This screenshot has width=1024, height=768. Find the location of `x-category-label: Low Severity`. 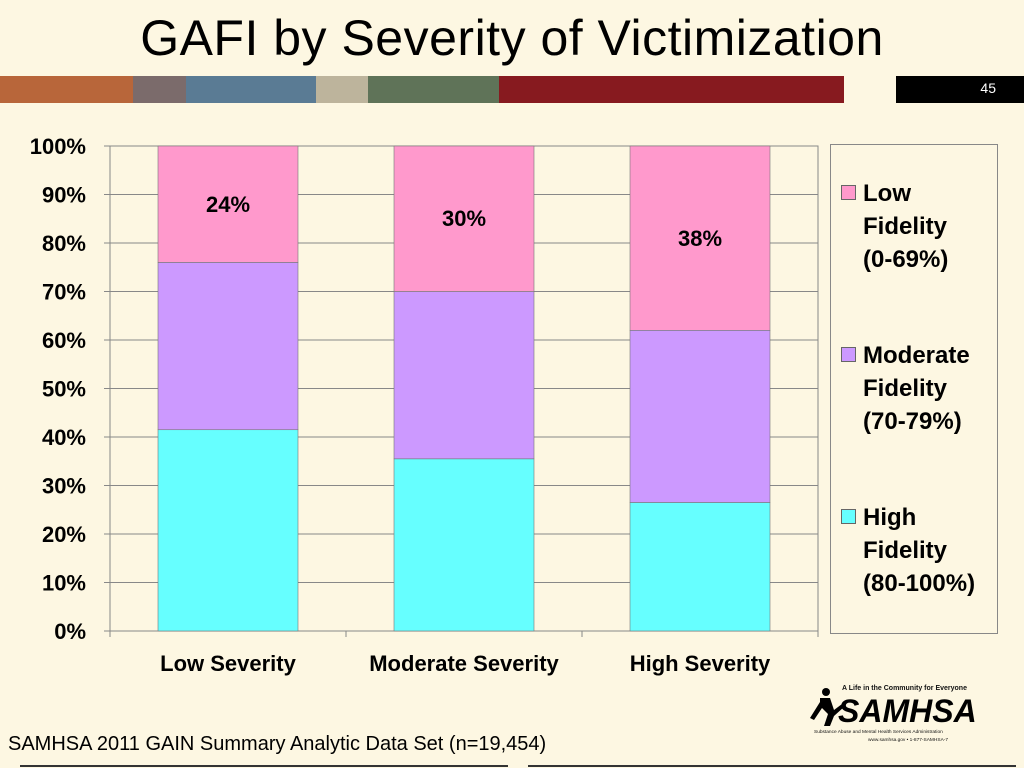

x-category-label: Low Severity is located at coordinates (228, 663).